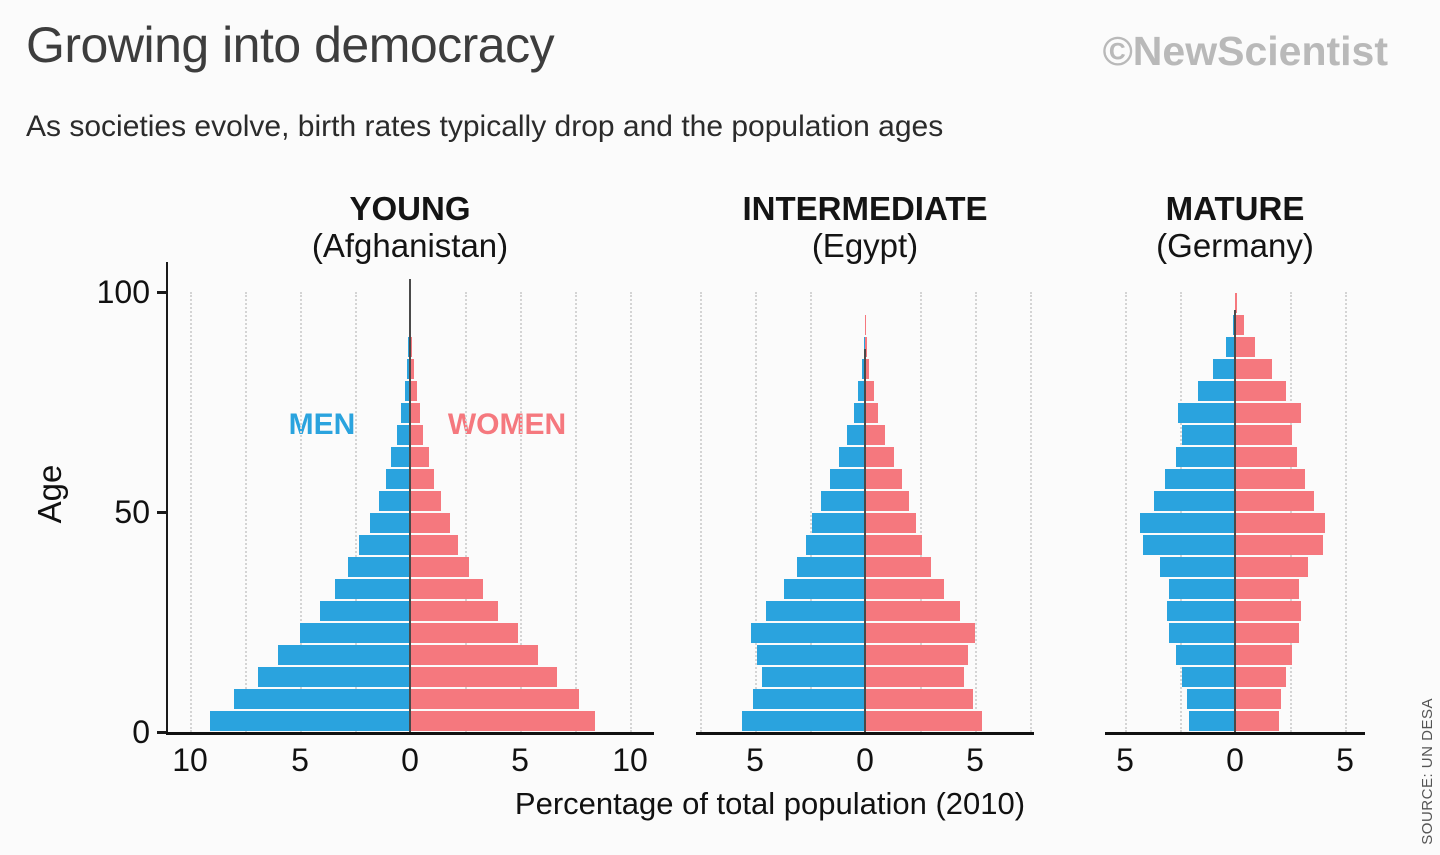 Image resolution: width=1440 pixels, height=855 pixels. Describe the element at coordinates (410, 760) in the screenshot. I see `x-tick-label: 0` at that location.